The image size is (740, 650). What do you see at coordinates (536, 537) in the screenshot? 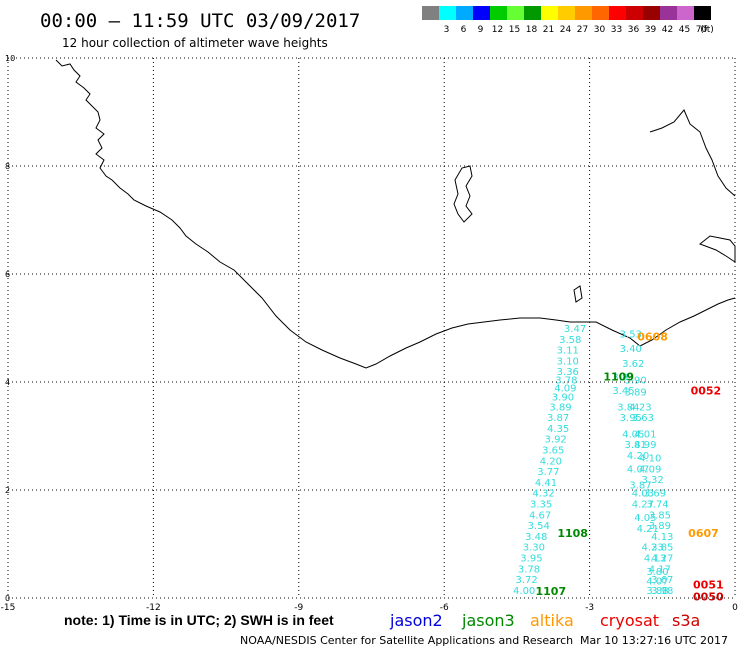
I see `swh-value: 3.48` at bounding box center [536, 537].